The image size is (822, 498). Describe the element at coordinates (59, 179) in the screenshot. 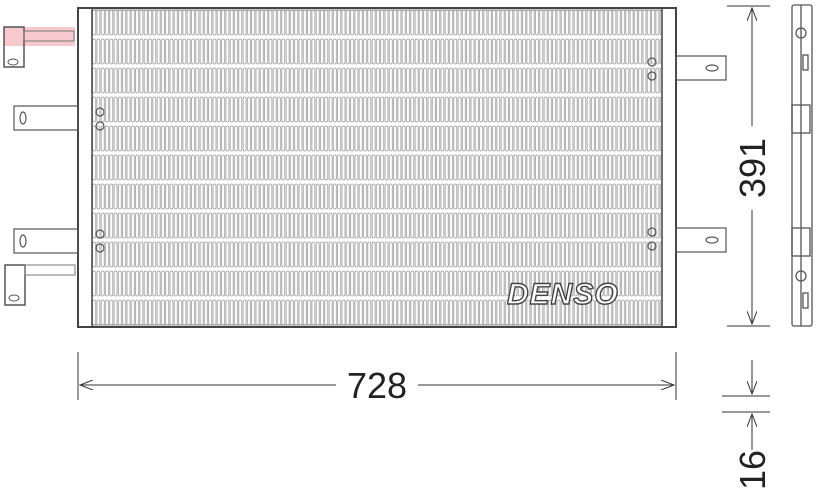

I see `left-brackets` at that location.